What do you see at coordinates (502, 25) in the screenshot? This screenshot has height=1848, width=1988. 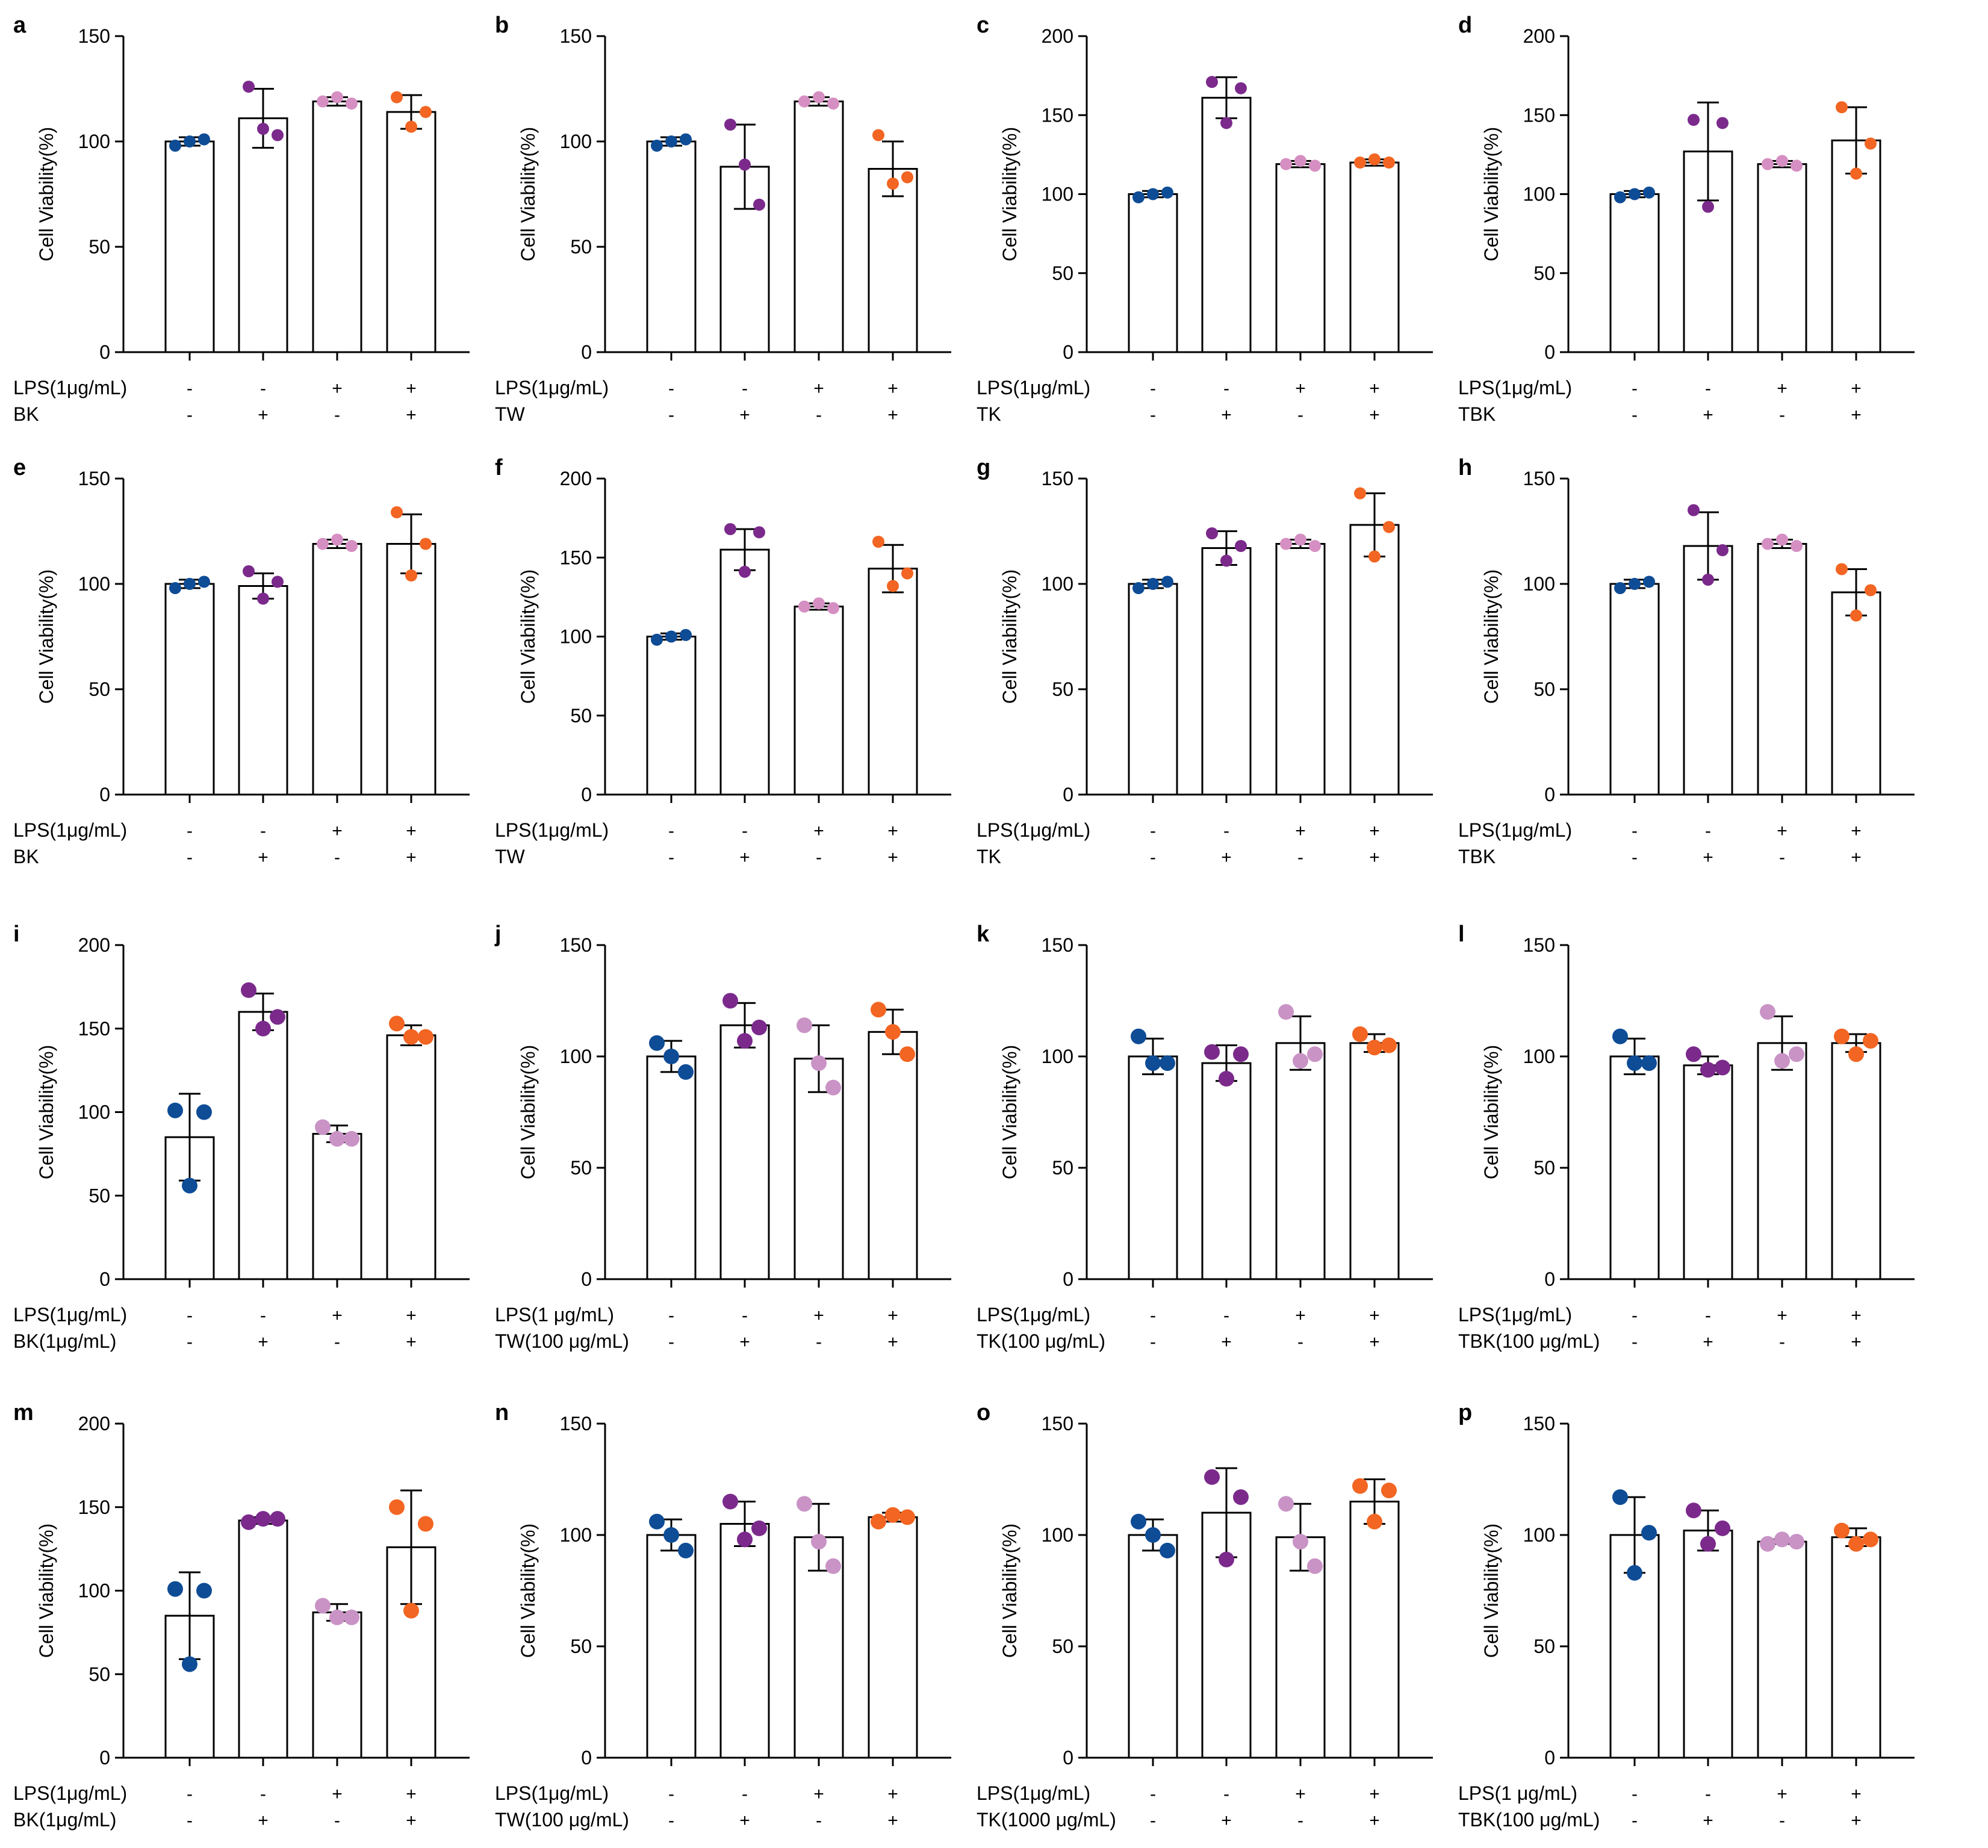 I see `panel-letter: b` at bounding box center [502, 25].